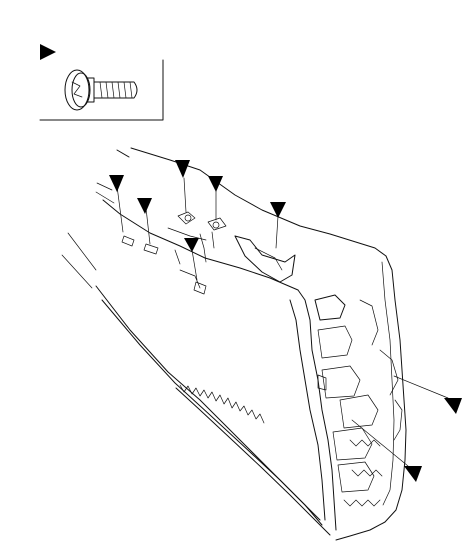 Image resolution: width=475 pixels, height=559 pixels. I want to click on legend-arrow-marker, so click(48, 52).